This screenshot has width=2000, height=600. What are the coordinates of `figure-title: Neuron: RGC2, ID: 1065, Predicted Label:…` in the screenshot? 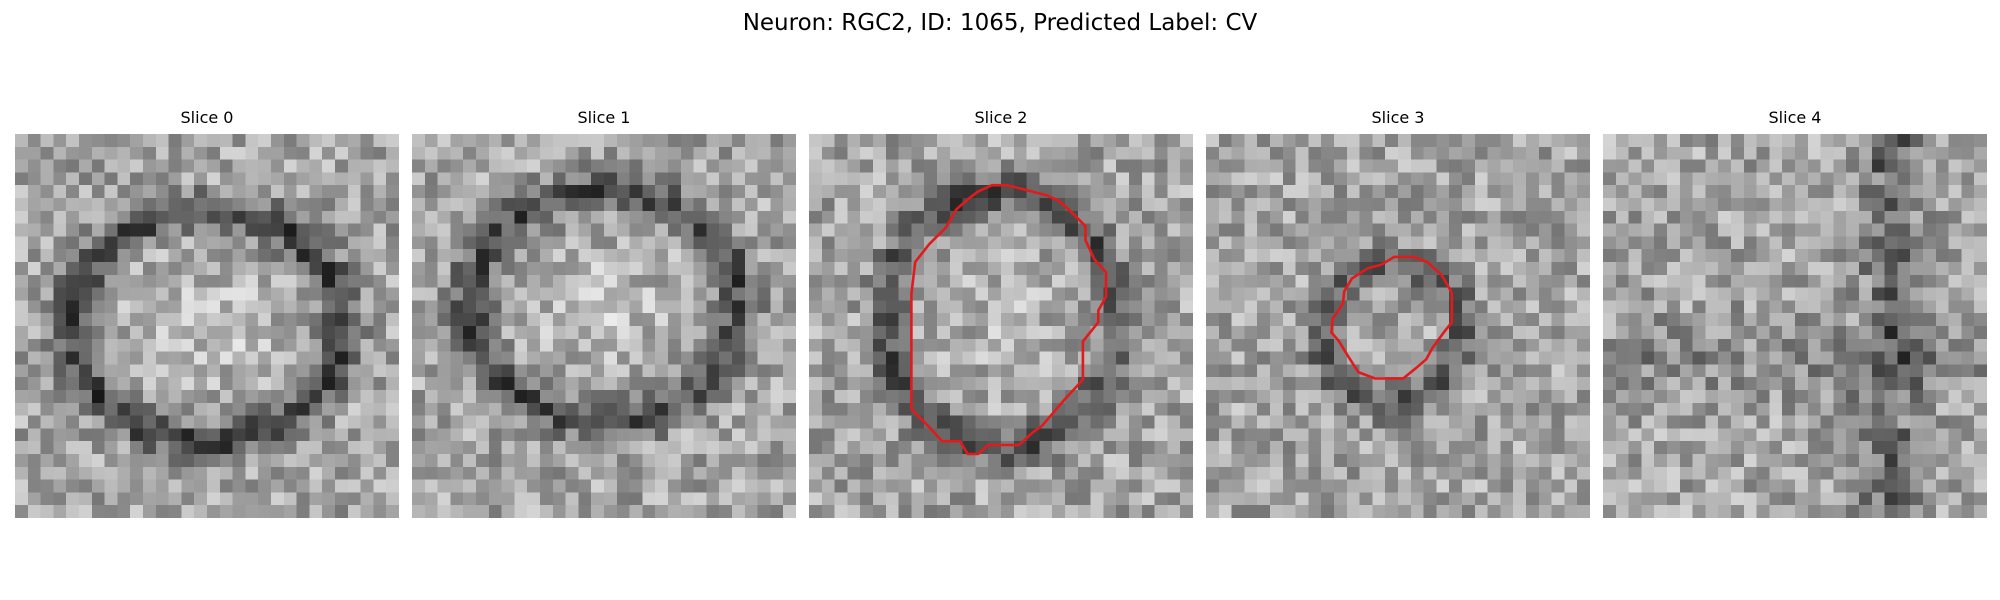 It's located at (1000, 23).